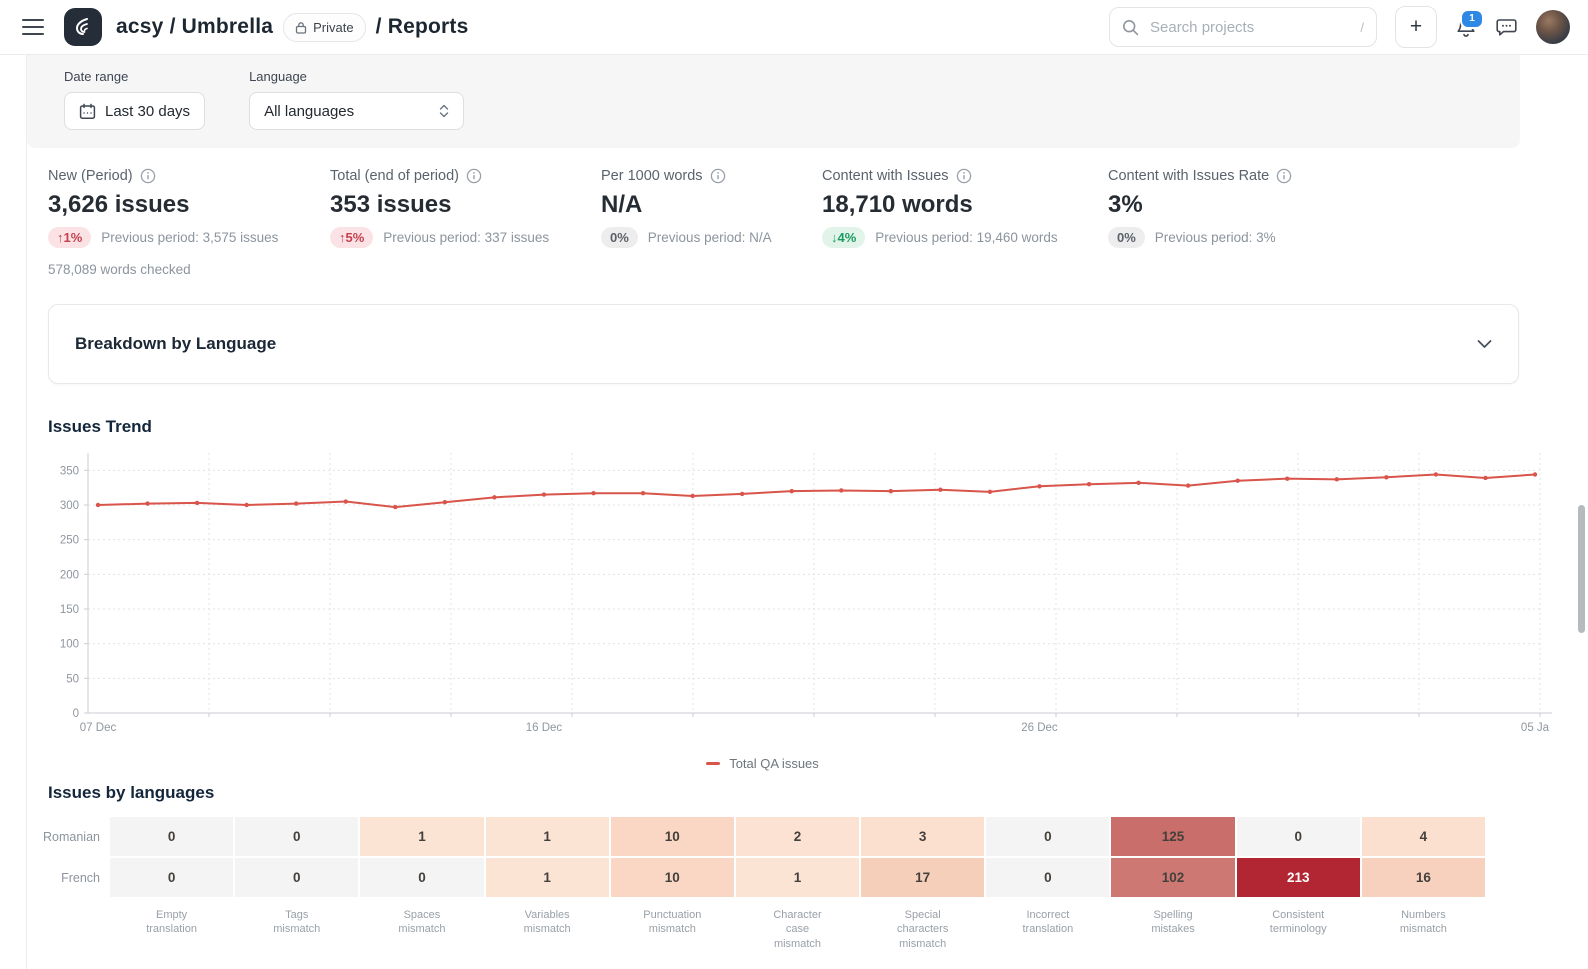 The image size is (1588, 969). What do you see at coordinates (797, 929) in the screenshot?
I see `heatmap-column-label: Character case mismatch` at bounding box center [797, 929].